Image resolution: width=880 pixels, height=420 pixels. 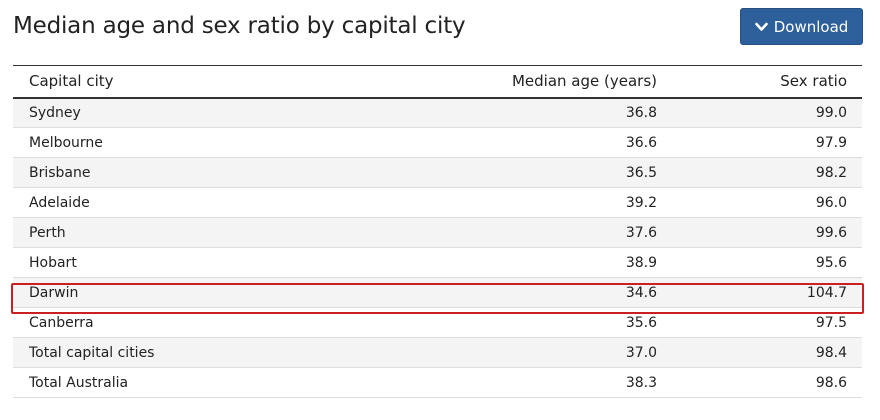 What do you see at coordinates (766, 172) in the screenshot?
I see `sex-ratio-cell: 98.2` at bounding box center [766, 172].